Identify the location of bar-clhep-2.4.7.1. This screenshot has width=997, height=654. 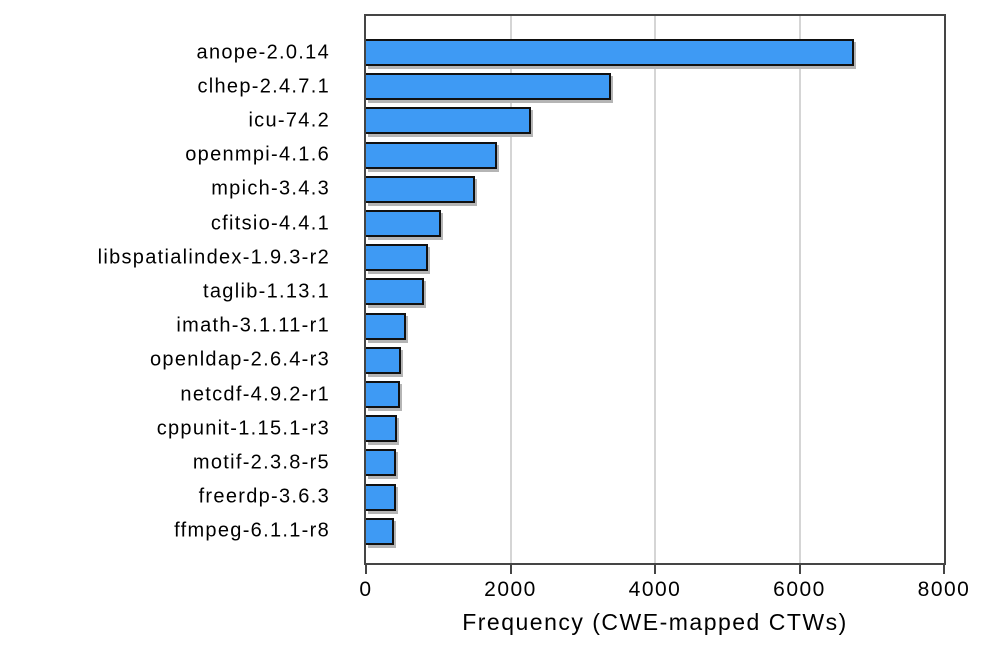
(488, 86).